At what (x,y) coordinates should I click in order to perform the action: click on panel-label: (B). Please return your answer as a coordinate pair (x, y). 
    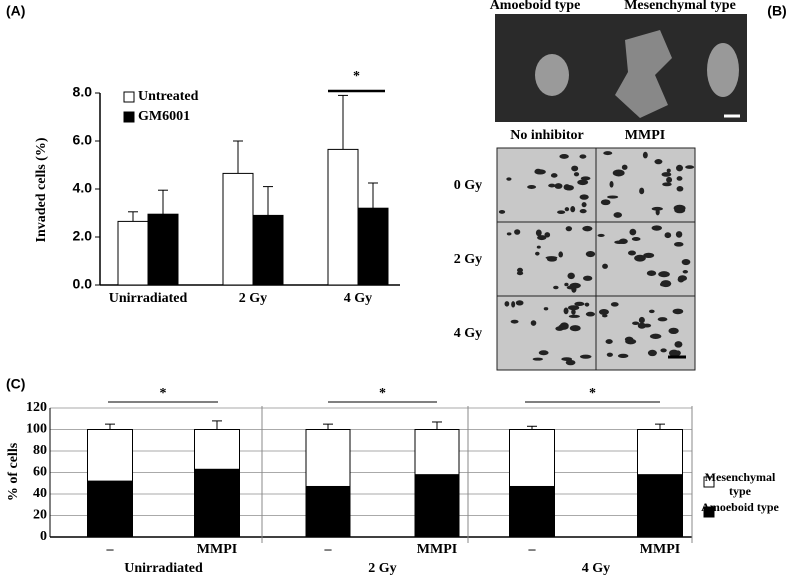
    Looking at the image, I should click on (776, 11).